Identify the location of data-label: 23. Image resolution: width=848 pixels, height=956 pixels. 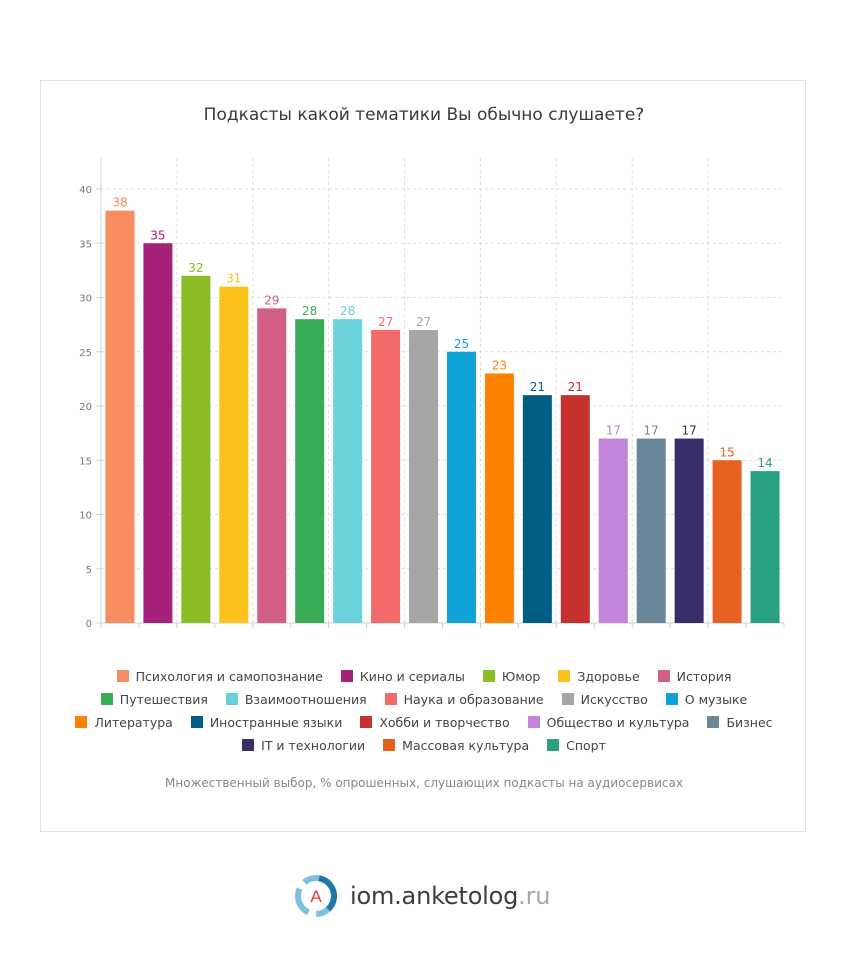
(499, 365).